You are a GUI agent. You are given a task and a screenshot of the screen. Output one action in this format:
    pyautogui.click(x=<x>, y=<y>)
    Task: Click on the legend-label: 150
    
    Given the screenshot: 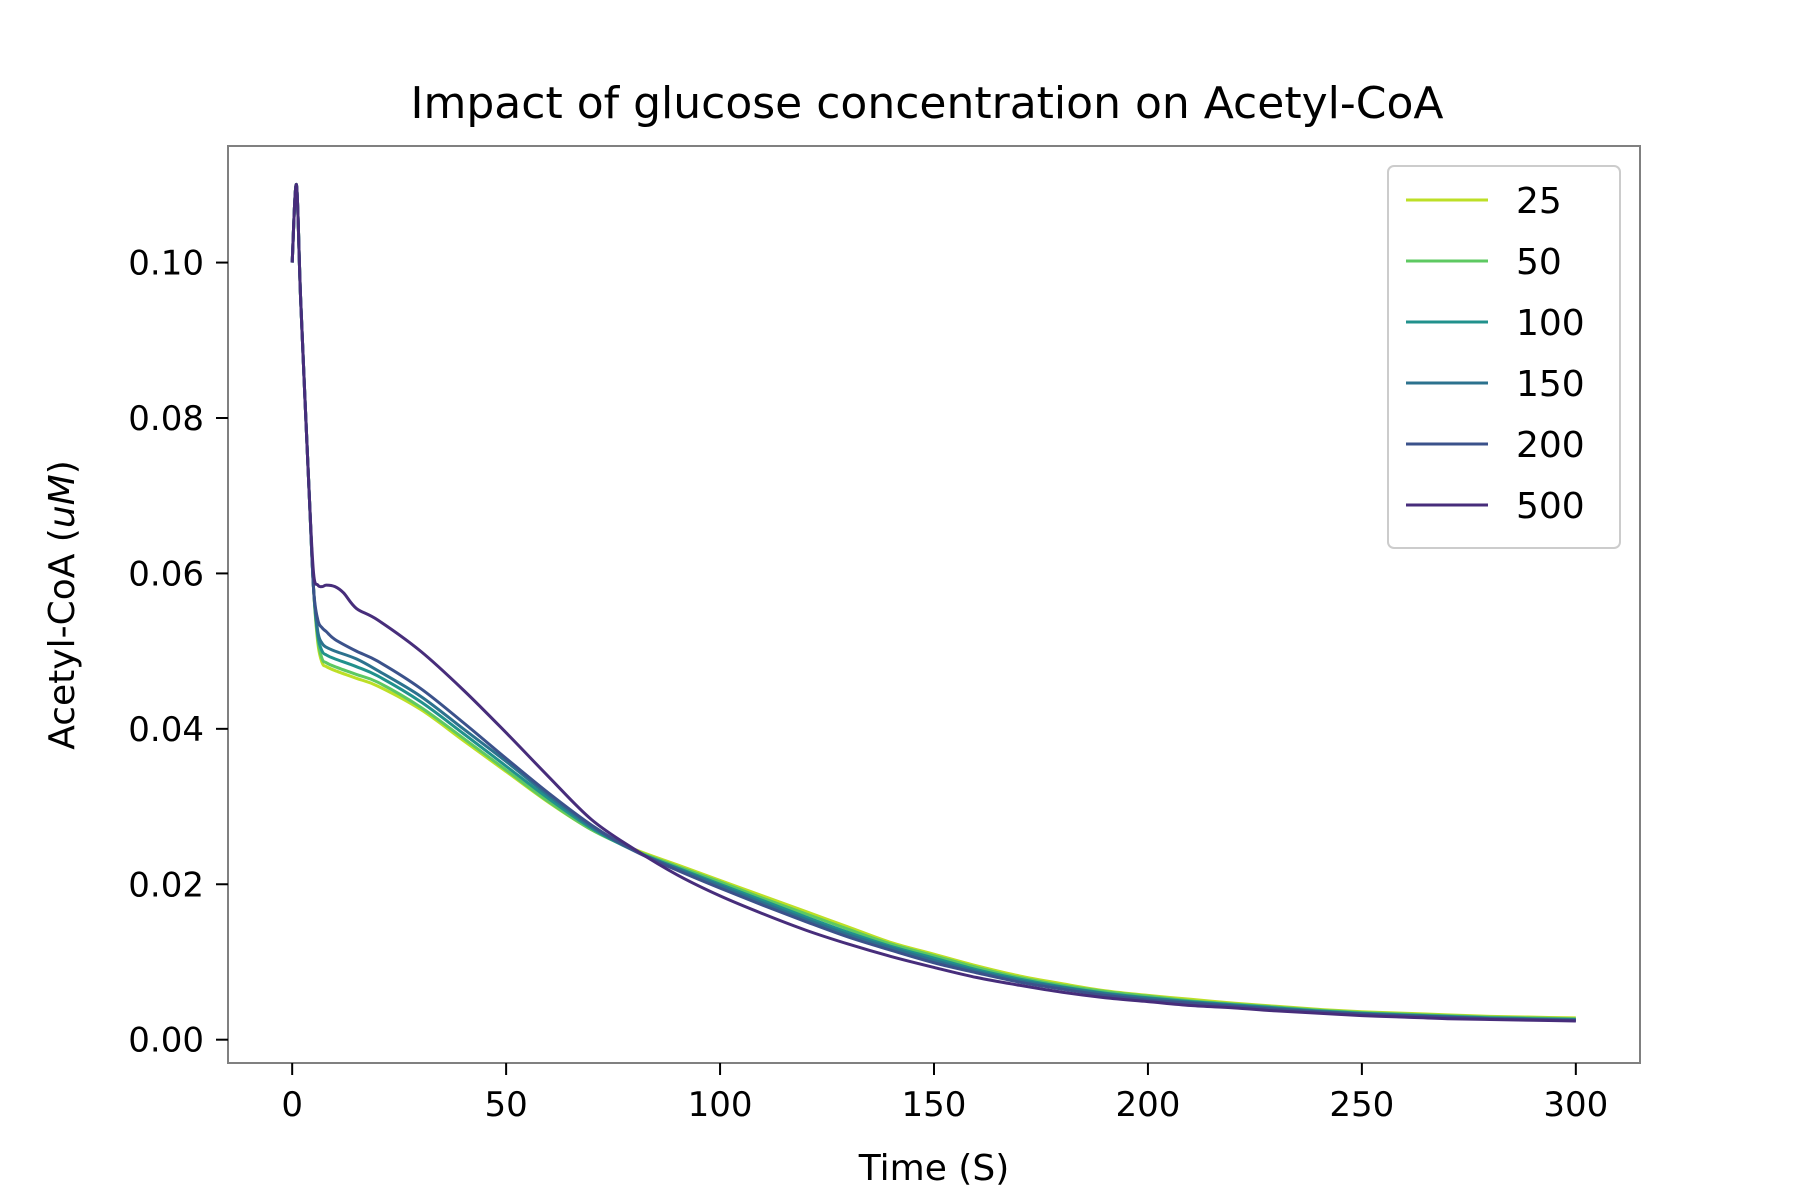 What is the action you would take?
    pyautogui.click(x=1550, y=384)
    